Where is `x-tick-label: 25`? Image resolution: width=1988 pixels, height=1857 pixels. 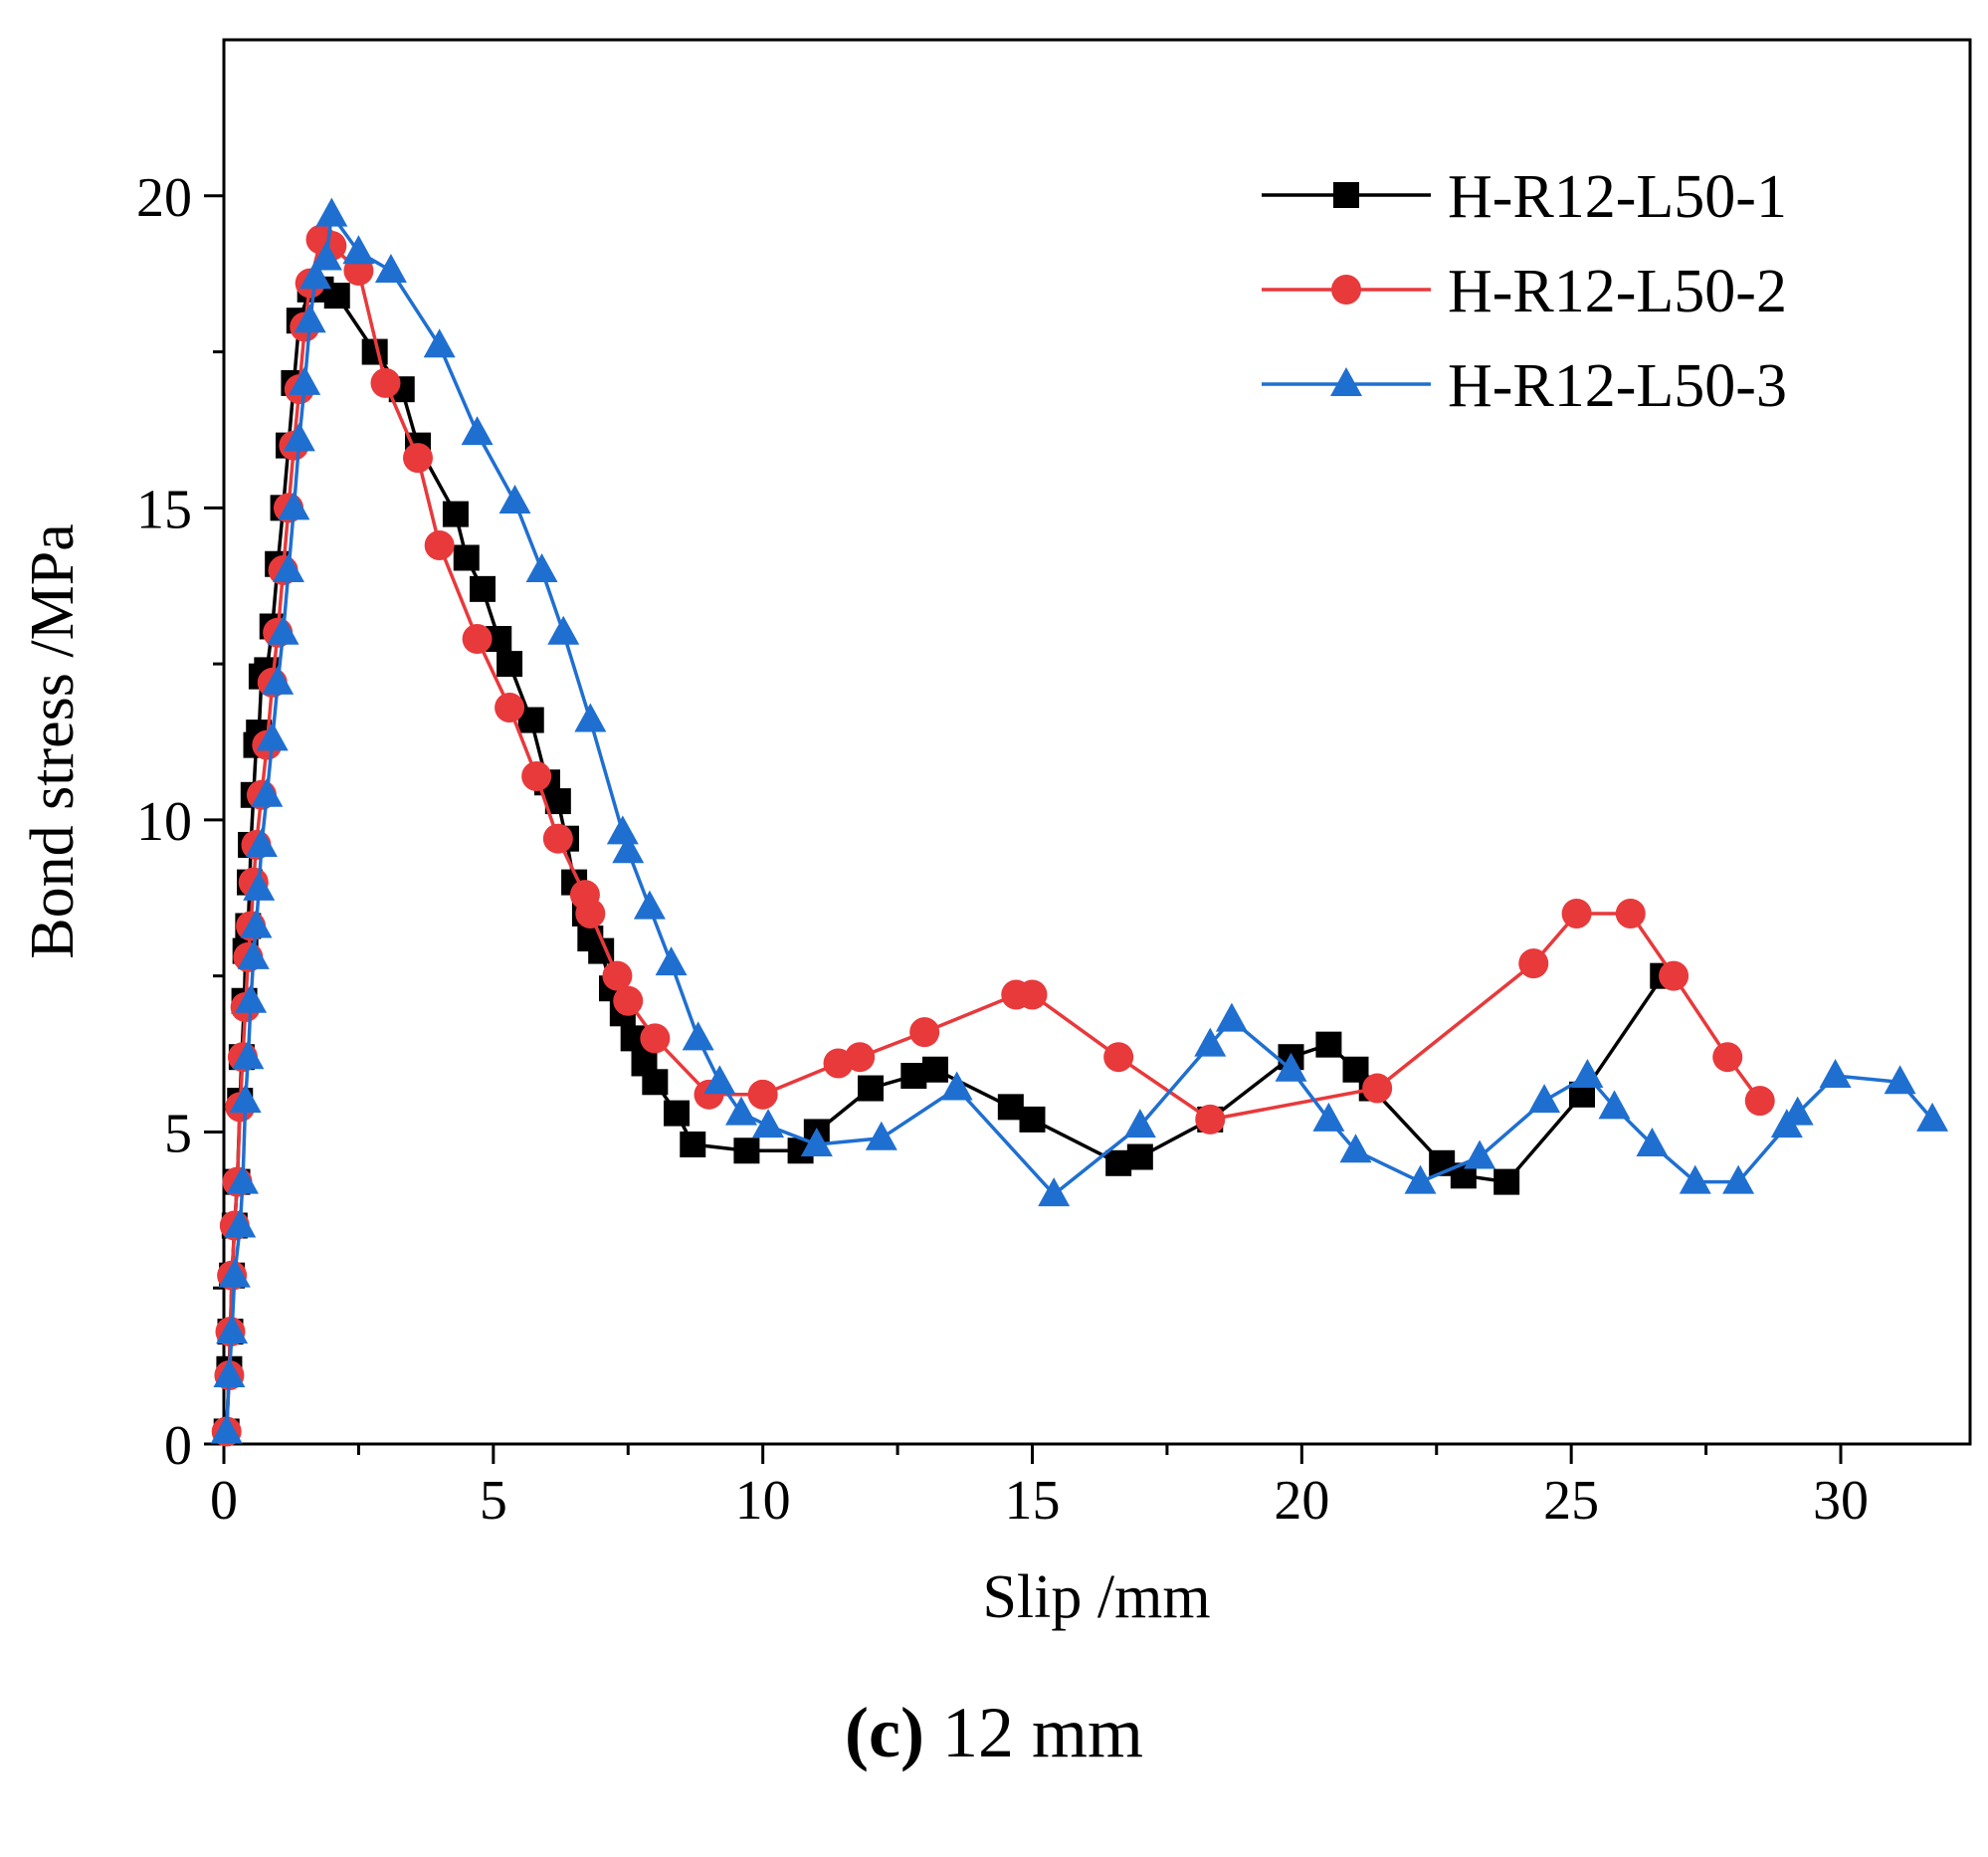 x-tick-label: 25 is located at coordinates (1571, 1501).